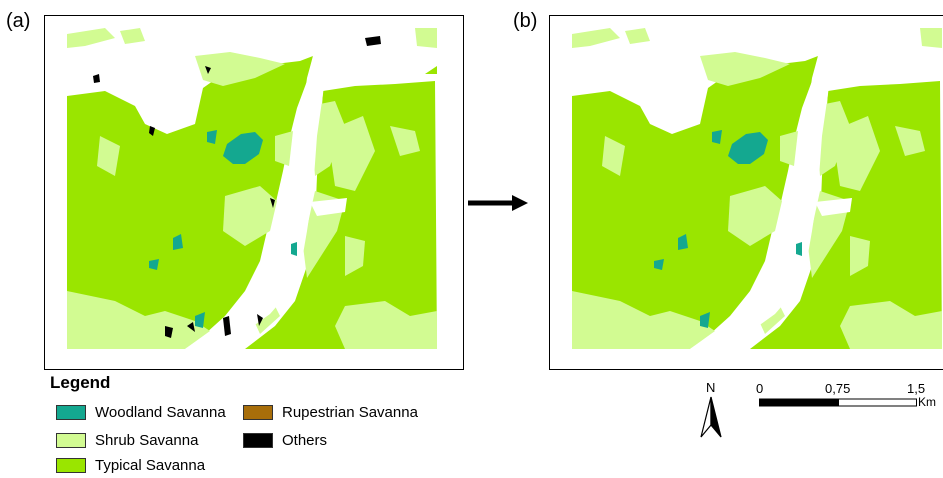 Image resolution: width=943 pixels, height=478 pixels. I want to click on legend-item-others: Others, so click(285, 440).